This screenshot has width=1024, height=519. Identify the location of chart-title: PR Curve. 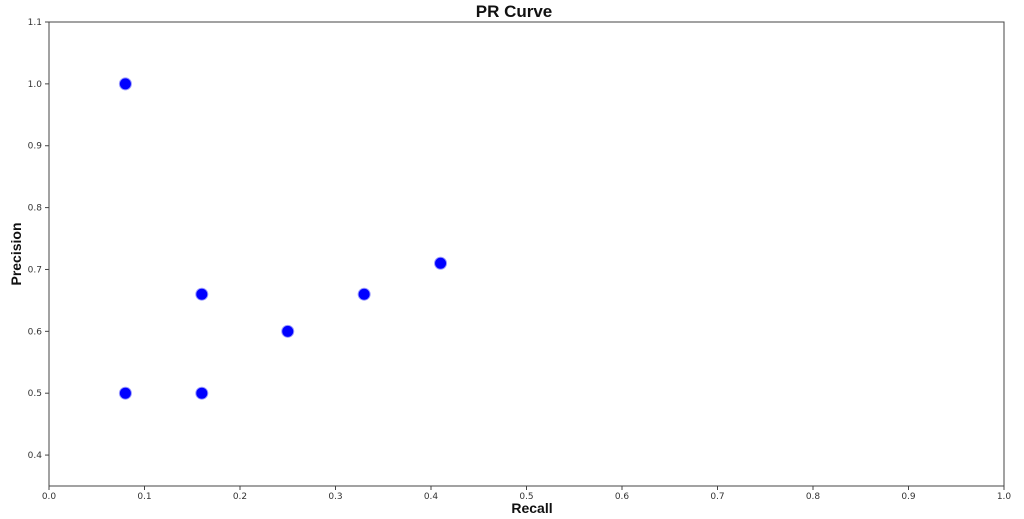
(514, 11).